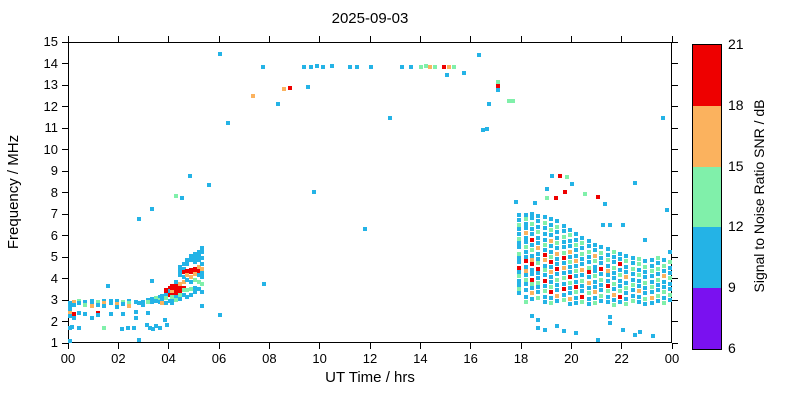 Image resolution: width=800 pixels, height=400 pixels. I want to click on x-tick, so click(219, 346).